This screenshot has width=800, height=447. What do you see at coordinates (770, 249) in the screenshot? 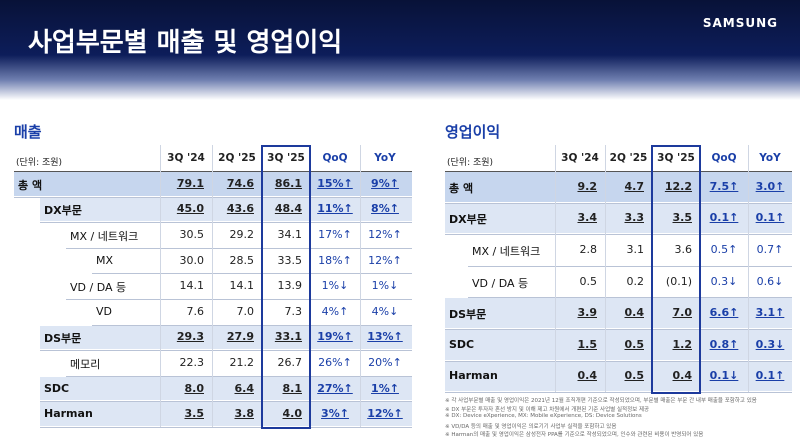
I see `table-cell: 0.7↑` at bounding box center [770, 249].